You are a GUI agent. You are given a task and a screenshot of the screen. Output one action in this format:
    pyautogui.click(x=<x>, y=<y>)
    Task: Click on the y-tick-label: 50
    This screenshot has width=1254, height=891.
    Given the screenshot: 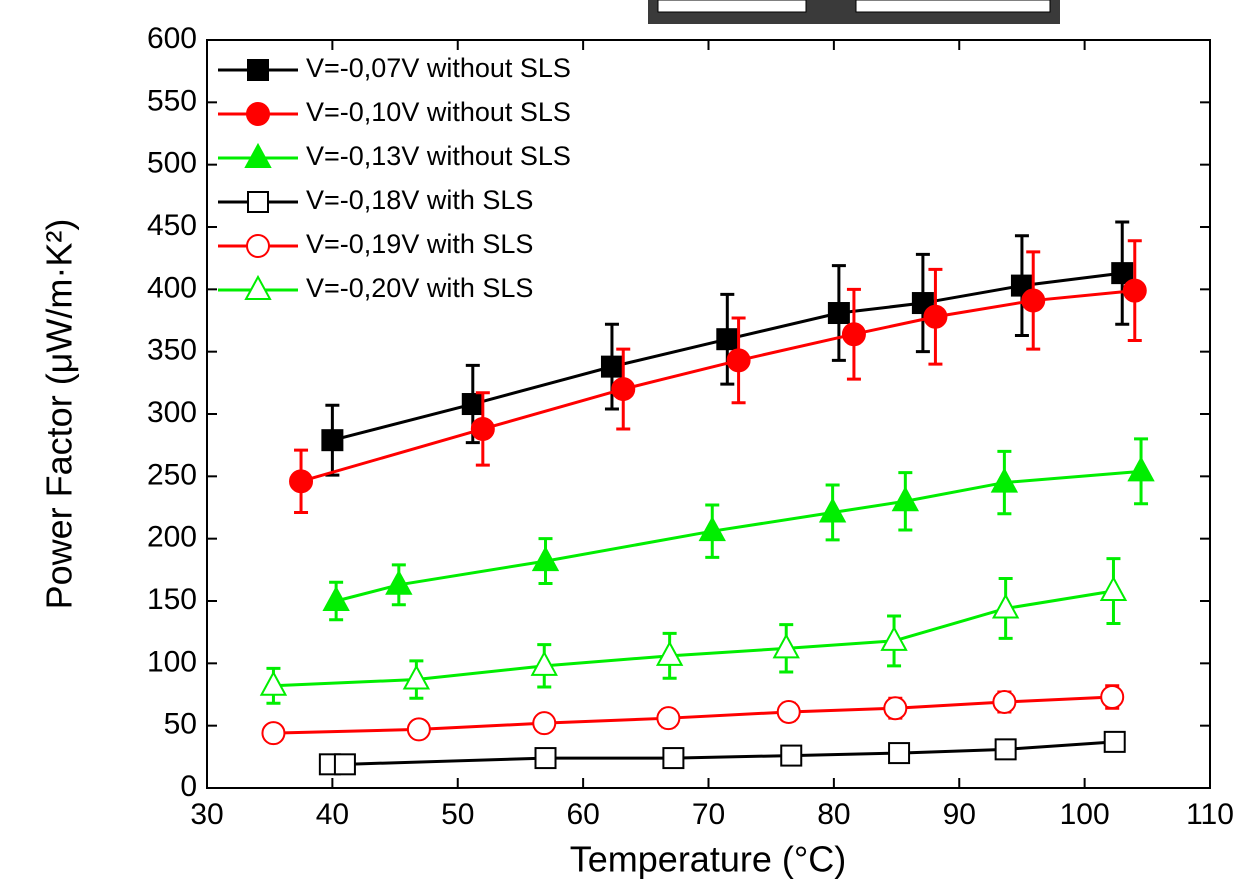 What is the action you would take?
    pyautogui.click(x=180, y=724)
    